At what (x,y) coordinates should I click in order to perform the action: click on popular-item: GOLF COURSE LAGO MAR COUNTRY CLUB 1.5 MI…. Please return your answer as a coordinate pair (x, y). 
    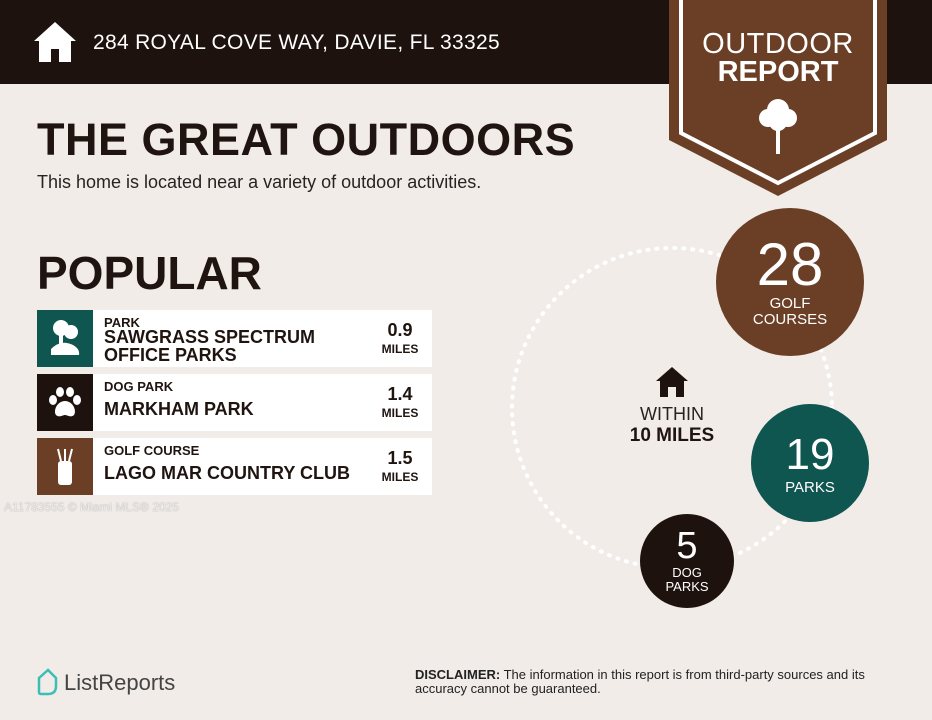
    Looking at the image, I should click on (234, 466).